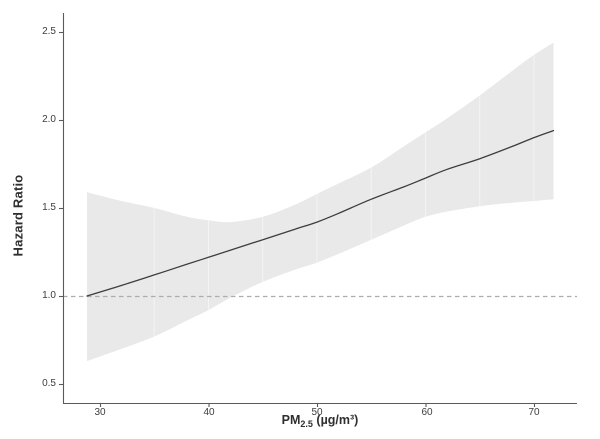  What do you see at coordinates (317, 412) in the screenshot?
I see `x-tick-label: 50` at bounding box center [317, 412].